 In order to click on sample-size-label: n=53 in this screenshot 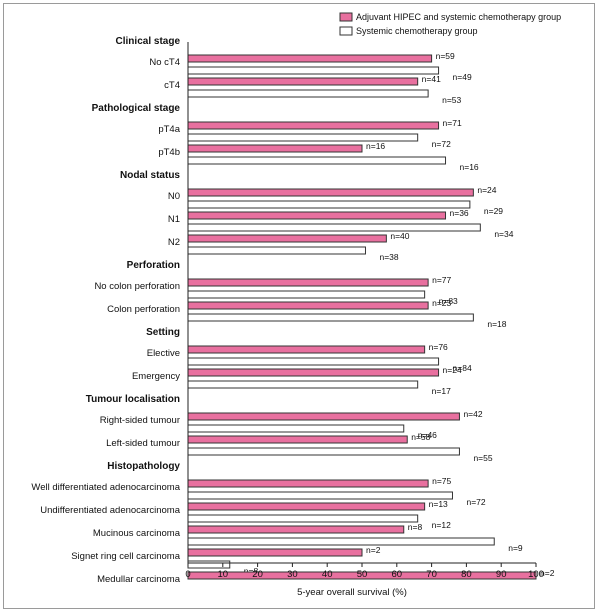, I will do `click(451, 100)`.